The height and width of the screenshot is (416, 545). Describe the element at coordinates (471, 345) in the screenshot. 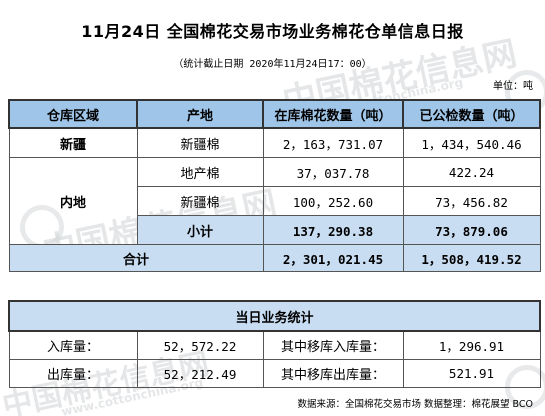

I see `transfer-inbound-value: 1，296.91` at that location.